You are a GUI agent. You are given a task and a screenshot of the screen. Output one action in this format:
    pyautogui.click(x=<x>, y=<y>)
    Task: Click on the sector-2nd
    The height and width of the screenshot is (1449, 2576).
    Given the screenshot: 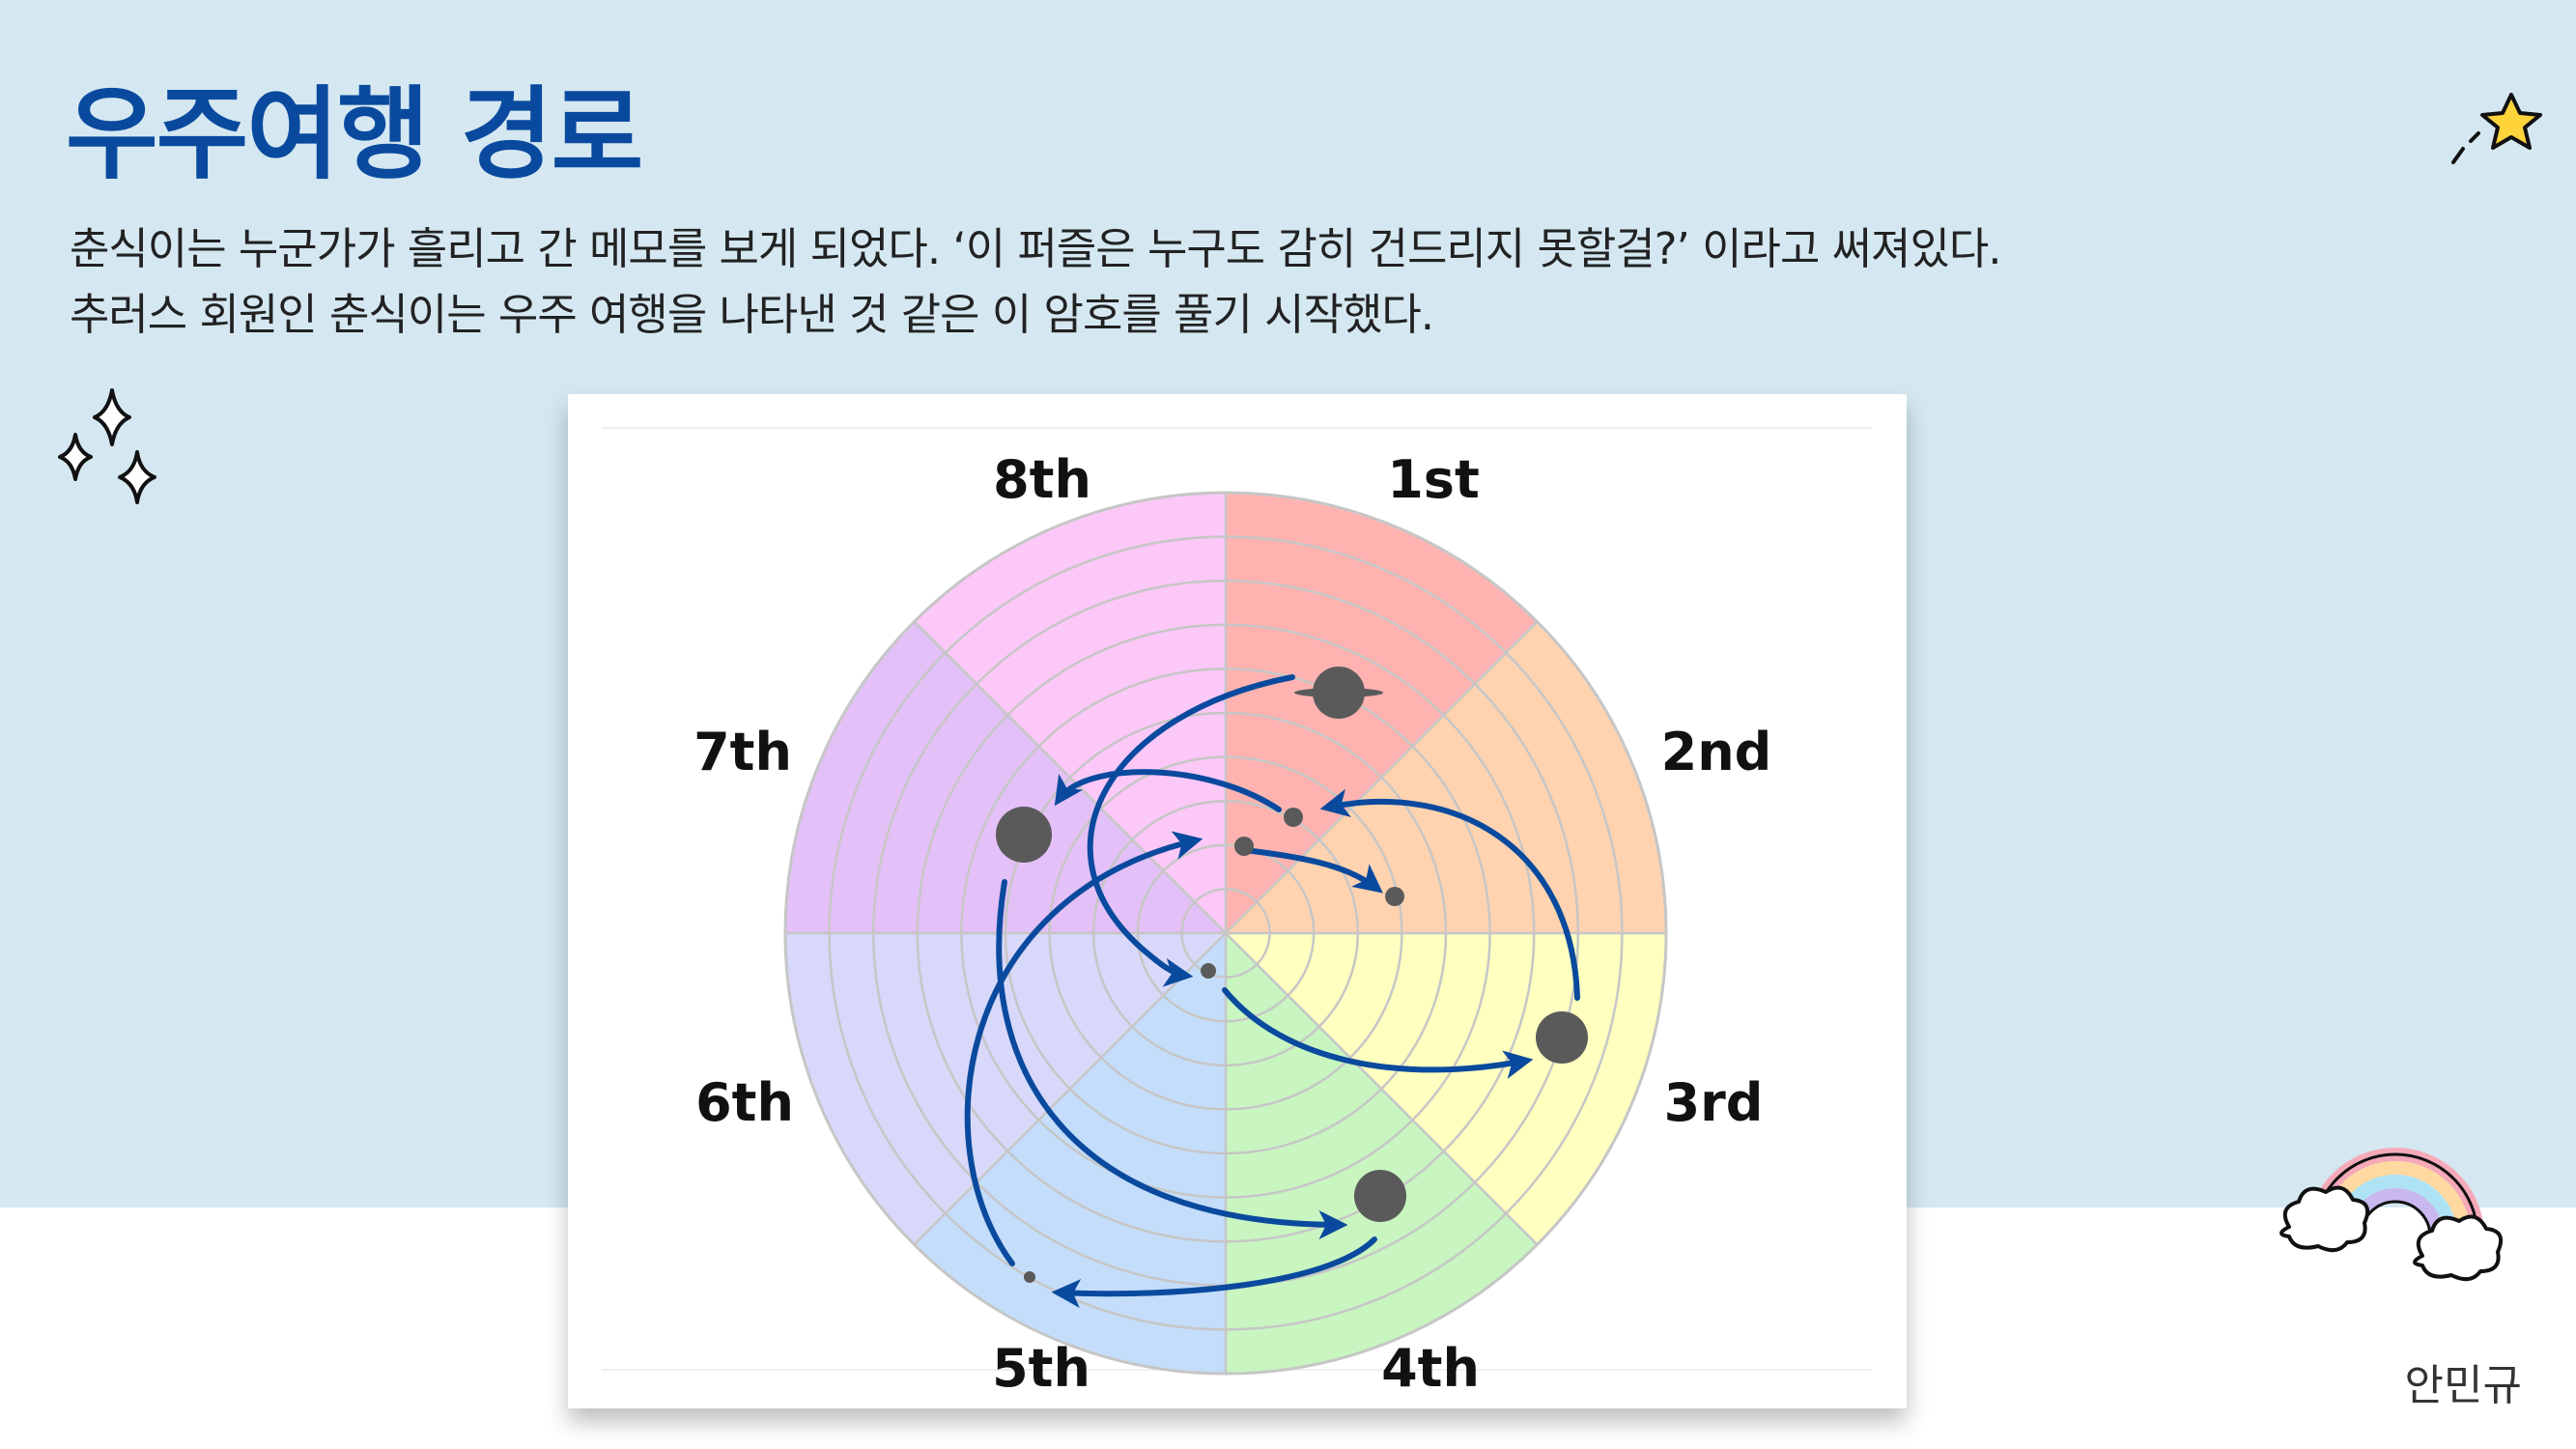 What is the action you would take?
    pyautogui.click(x=1446, y=777)
    